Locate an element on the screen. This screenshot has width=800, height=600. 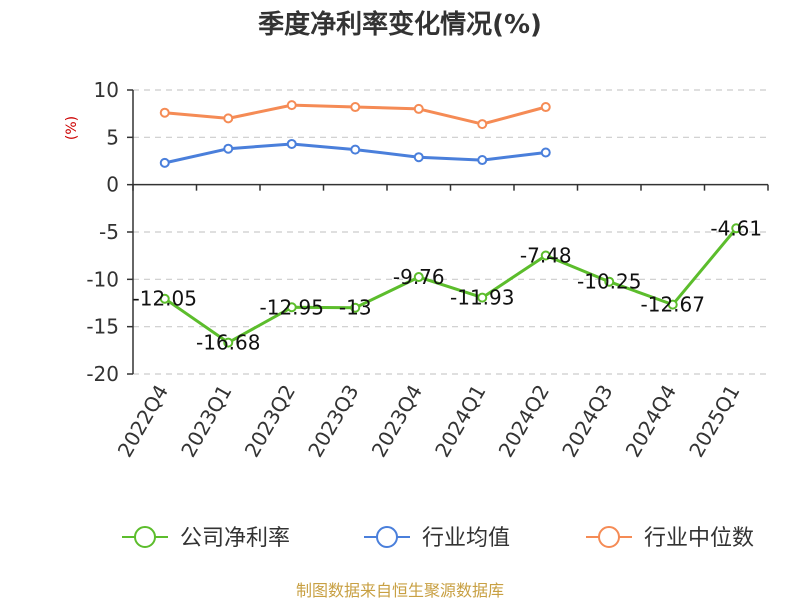
x-tick-label: 2023Q3 is located at coordinates (333, 421).